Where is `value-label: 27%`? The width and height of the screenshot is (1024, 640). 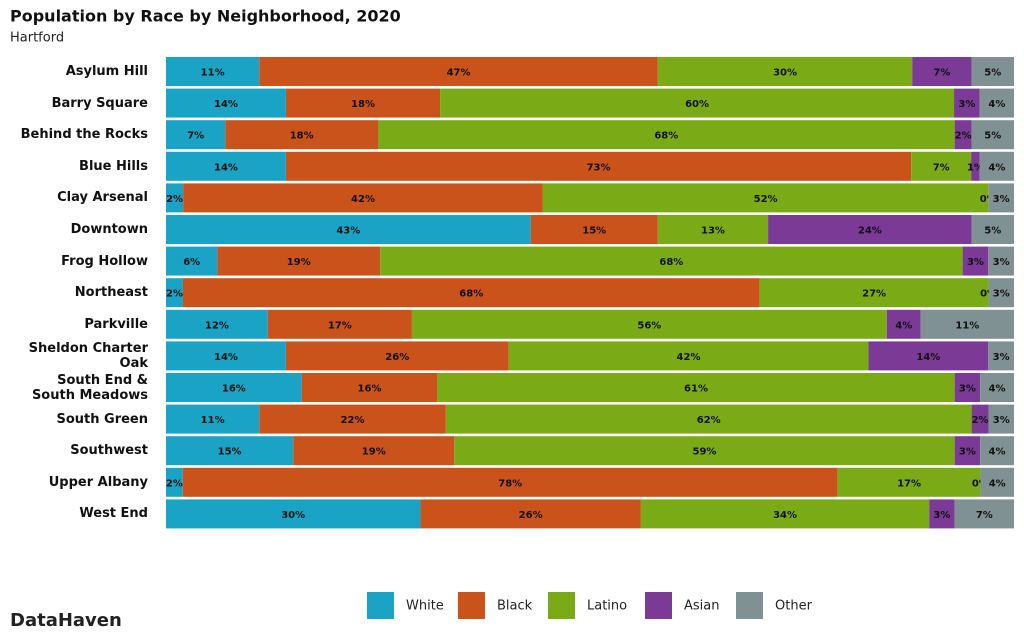
value-label: 27% is located at coordinates (874, 294).